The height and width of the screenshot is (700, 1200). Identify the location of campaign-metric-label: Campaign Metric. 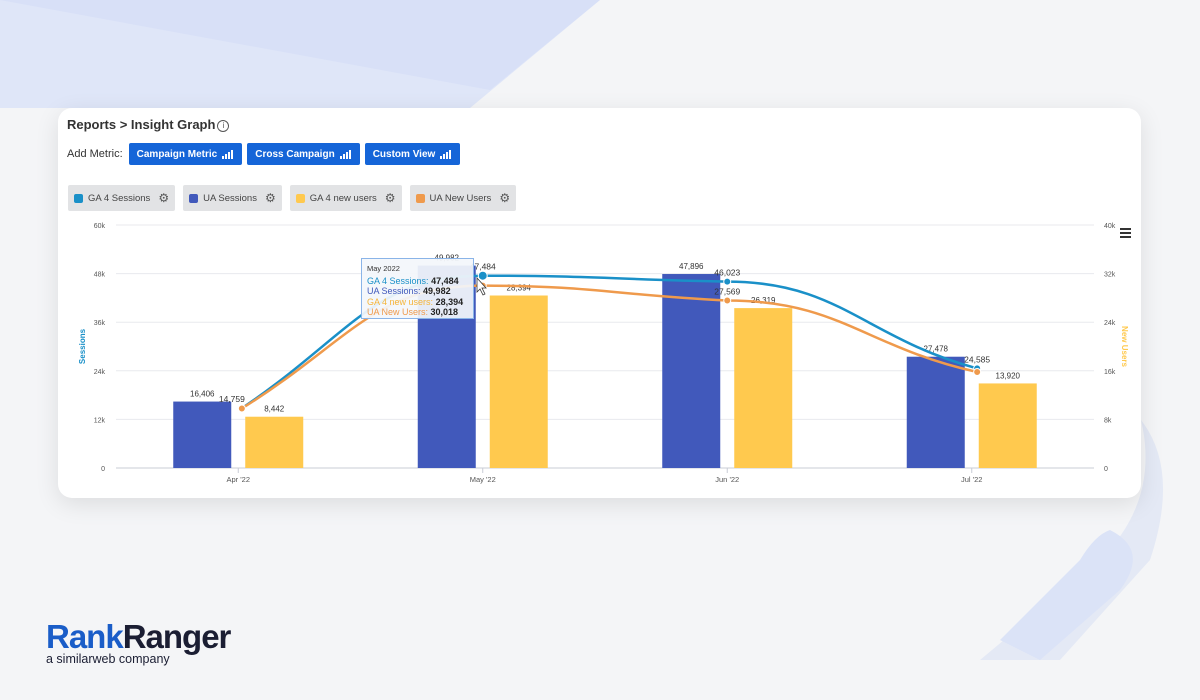
(177, 154).